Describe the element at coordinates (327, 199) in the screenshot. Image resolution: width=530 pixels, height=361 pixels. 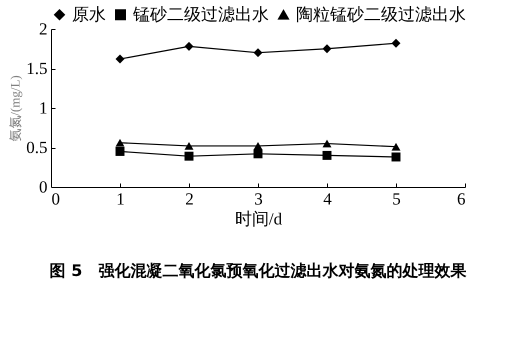
I see `x-tick-label: 4` at that location.